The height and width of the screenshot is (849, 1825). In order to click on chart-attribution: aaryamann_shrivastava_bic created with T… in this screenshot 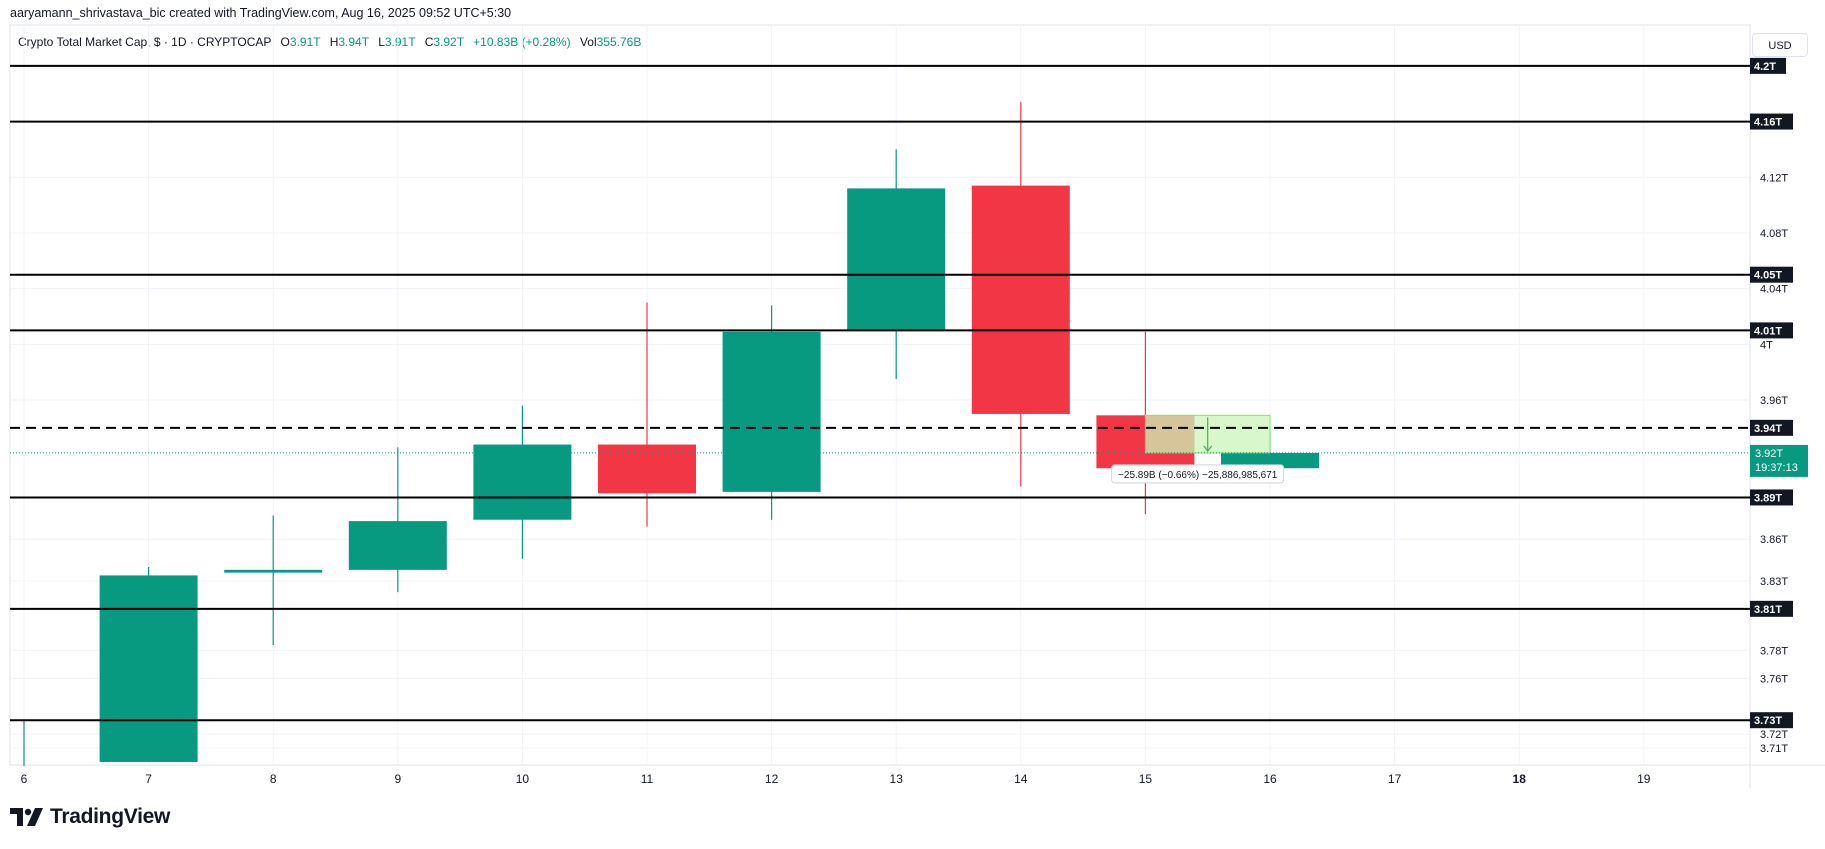, I will do `click(261, 13)`.